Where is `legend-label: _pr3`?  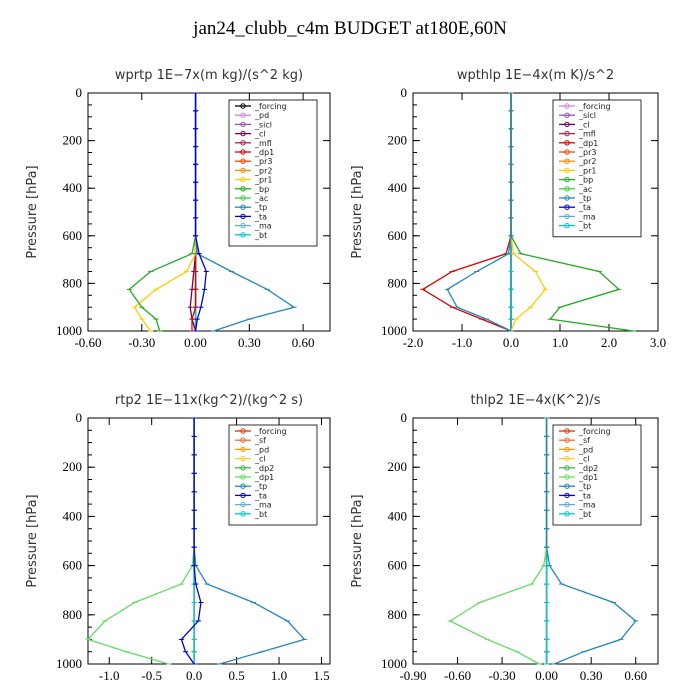 legend-label: _pr3 is located at coordinates (263, 161).